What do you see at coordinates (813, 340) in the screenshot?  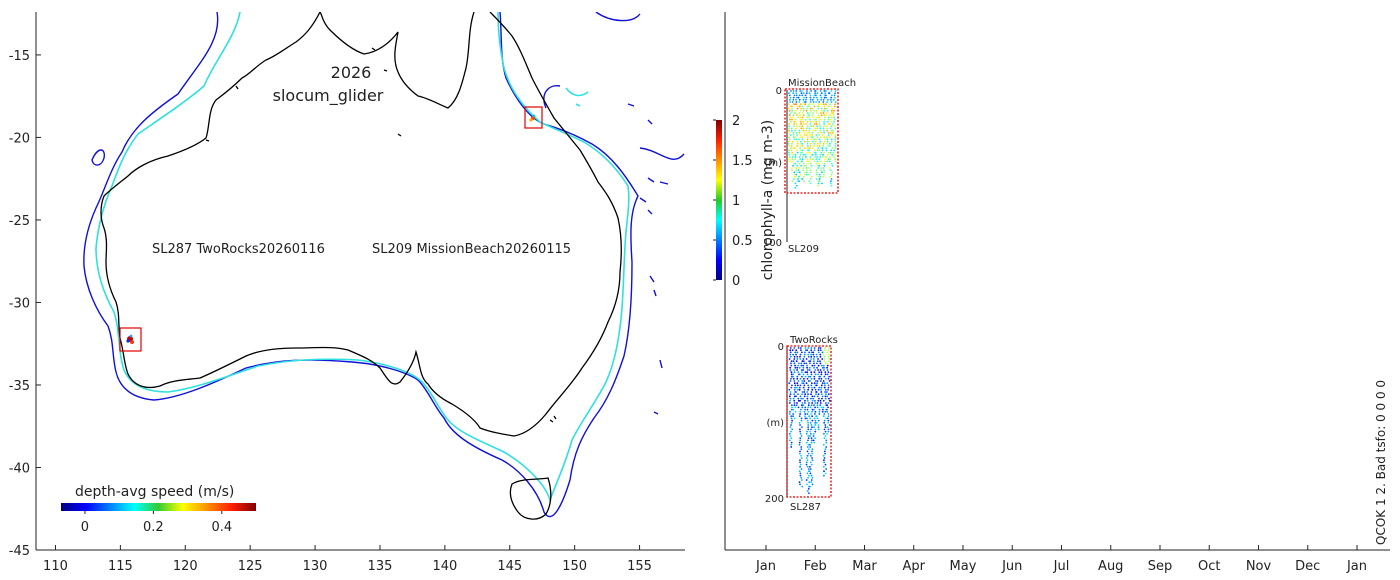 I see `inset-tr-site: TwoRocks` at bounding box center [813, 340].